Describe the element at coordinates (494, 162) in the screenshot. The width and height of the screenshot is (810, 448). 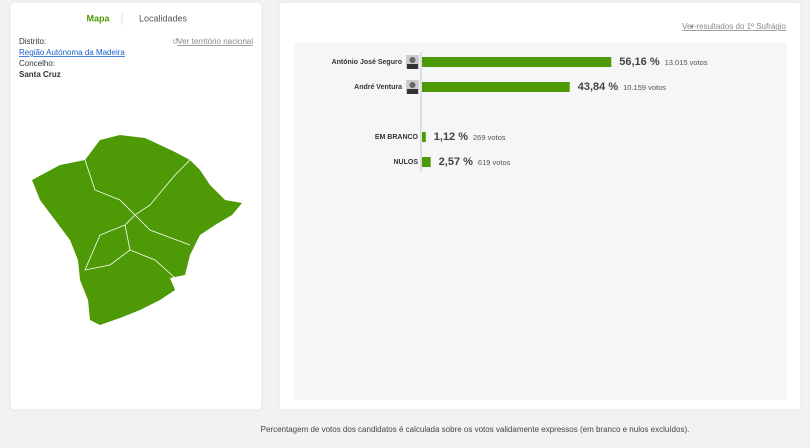
I see `votes-label: 619 votos` at that location.